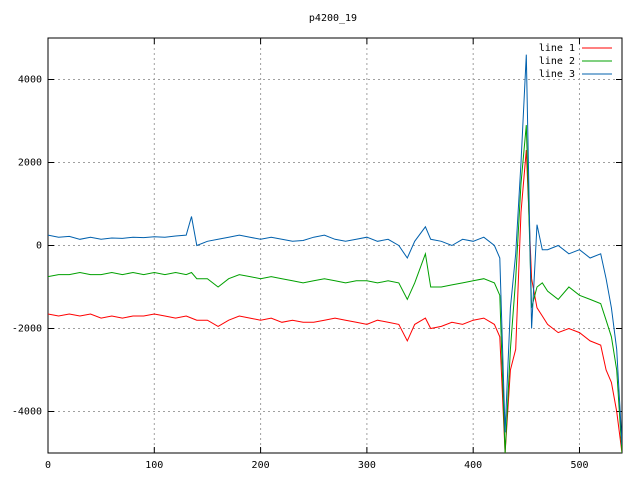 The height and width of the screenshot is (484, 640). What do you see at coordinates (48, 465) in the screenshot?
I see `x-tick-label: 0` at bounding box center [48, 465].